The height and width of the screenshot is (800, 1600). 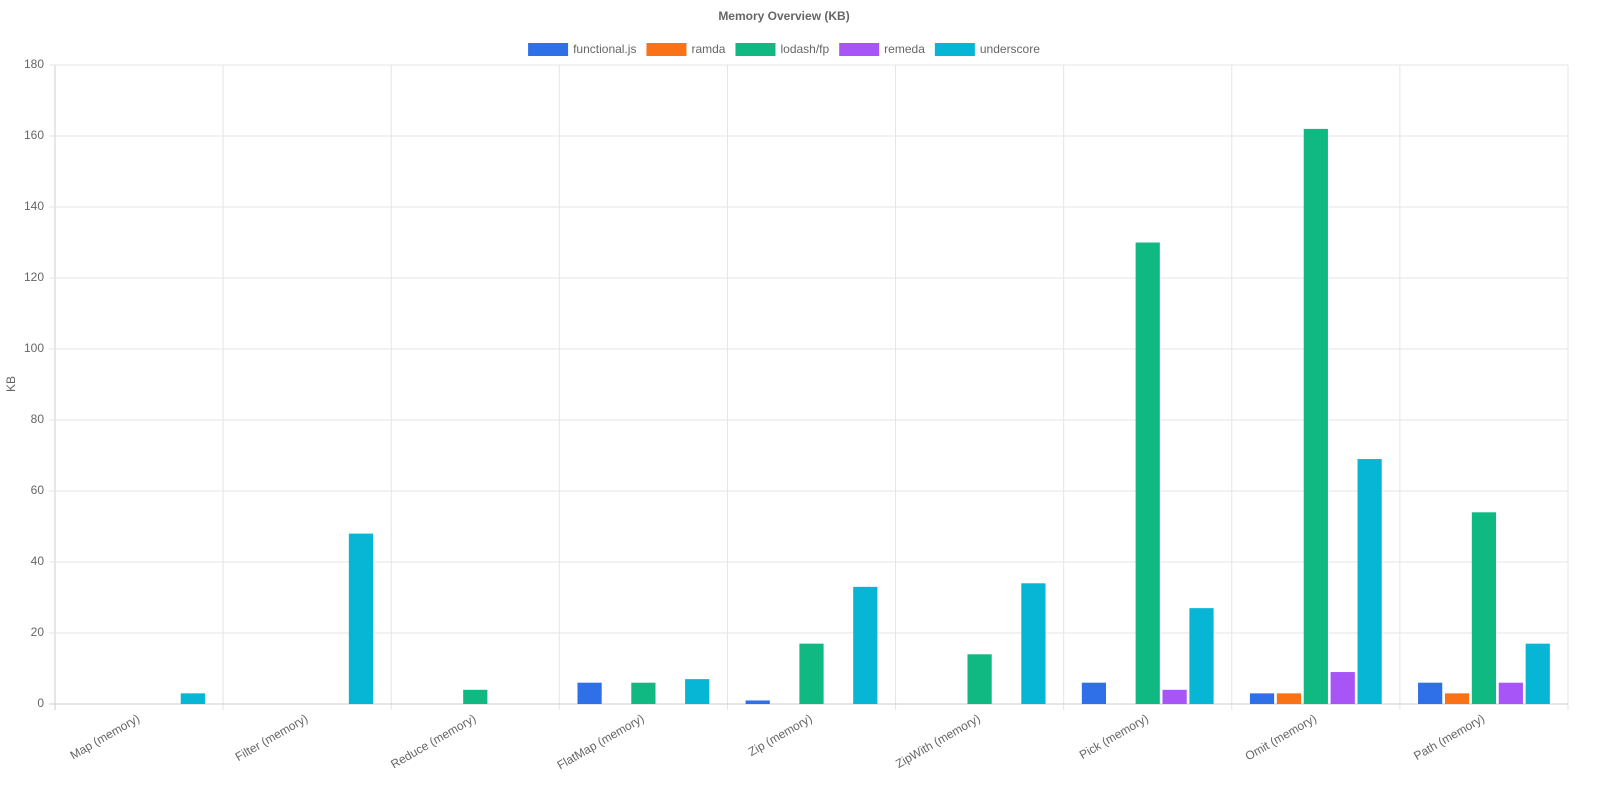 I want to click on x-tick-label: FlatMap (memory), so click(x=601, y=741).